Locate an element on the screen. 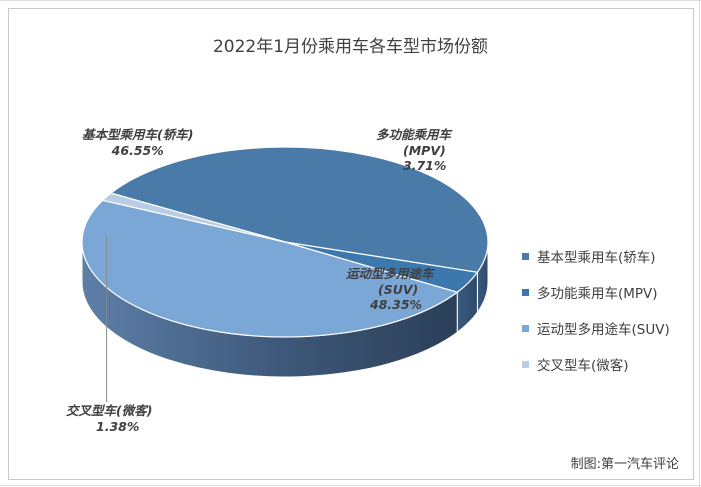 Image resolution: width=701 pixels, height=487 pixels. legend-swatch-mpv is located at coordinates (525, 292).